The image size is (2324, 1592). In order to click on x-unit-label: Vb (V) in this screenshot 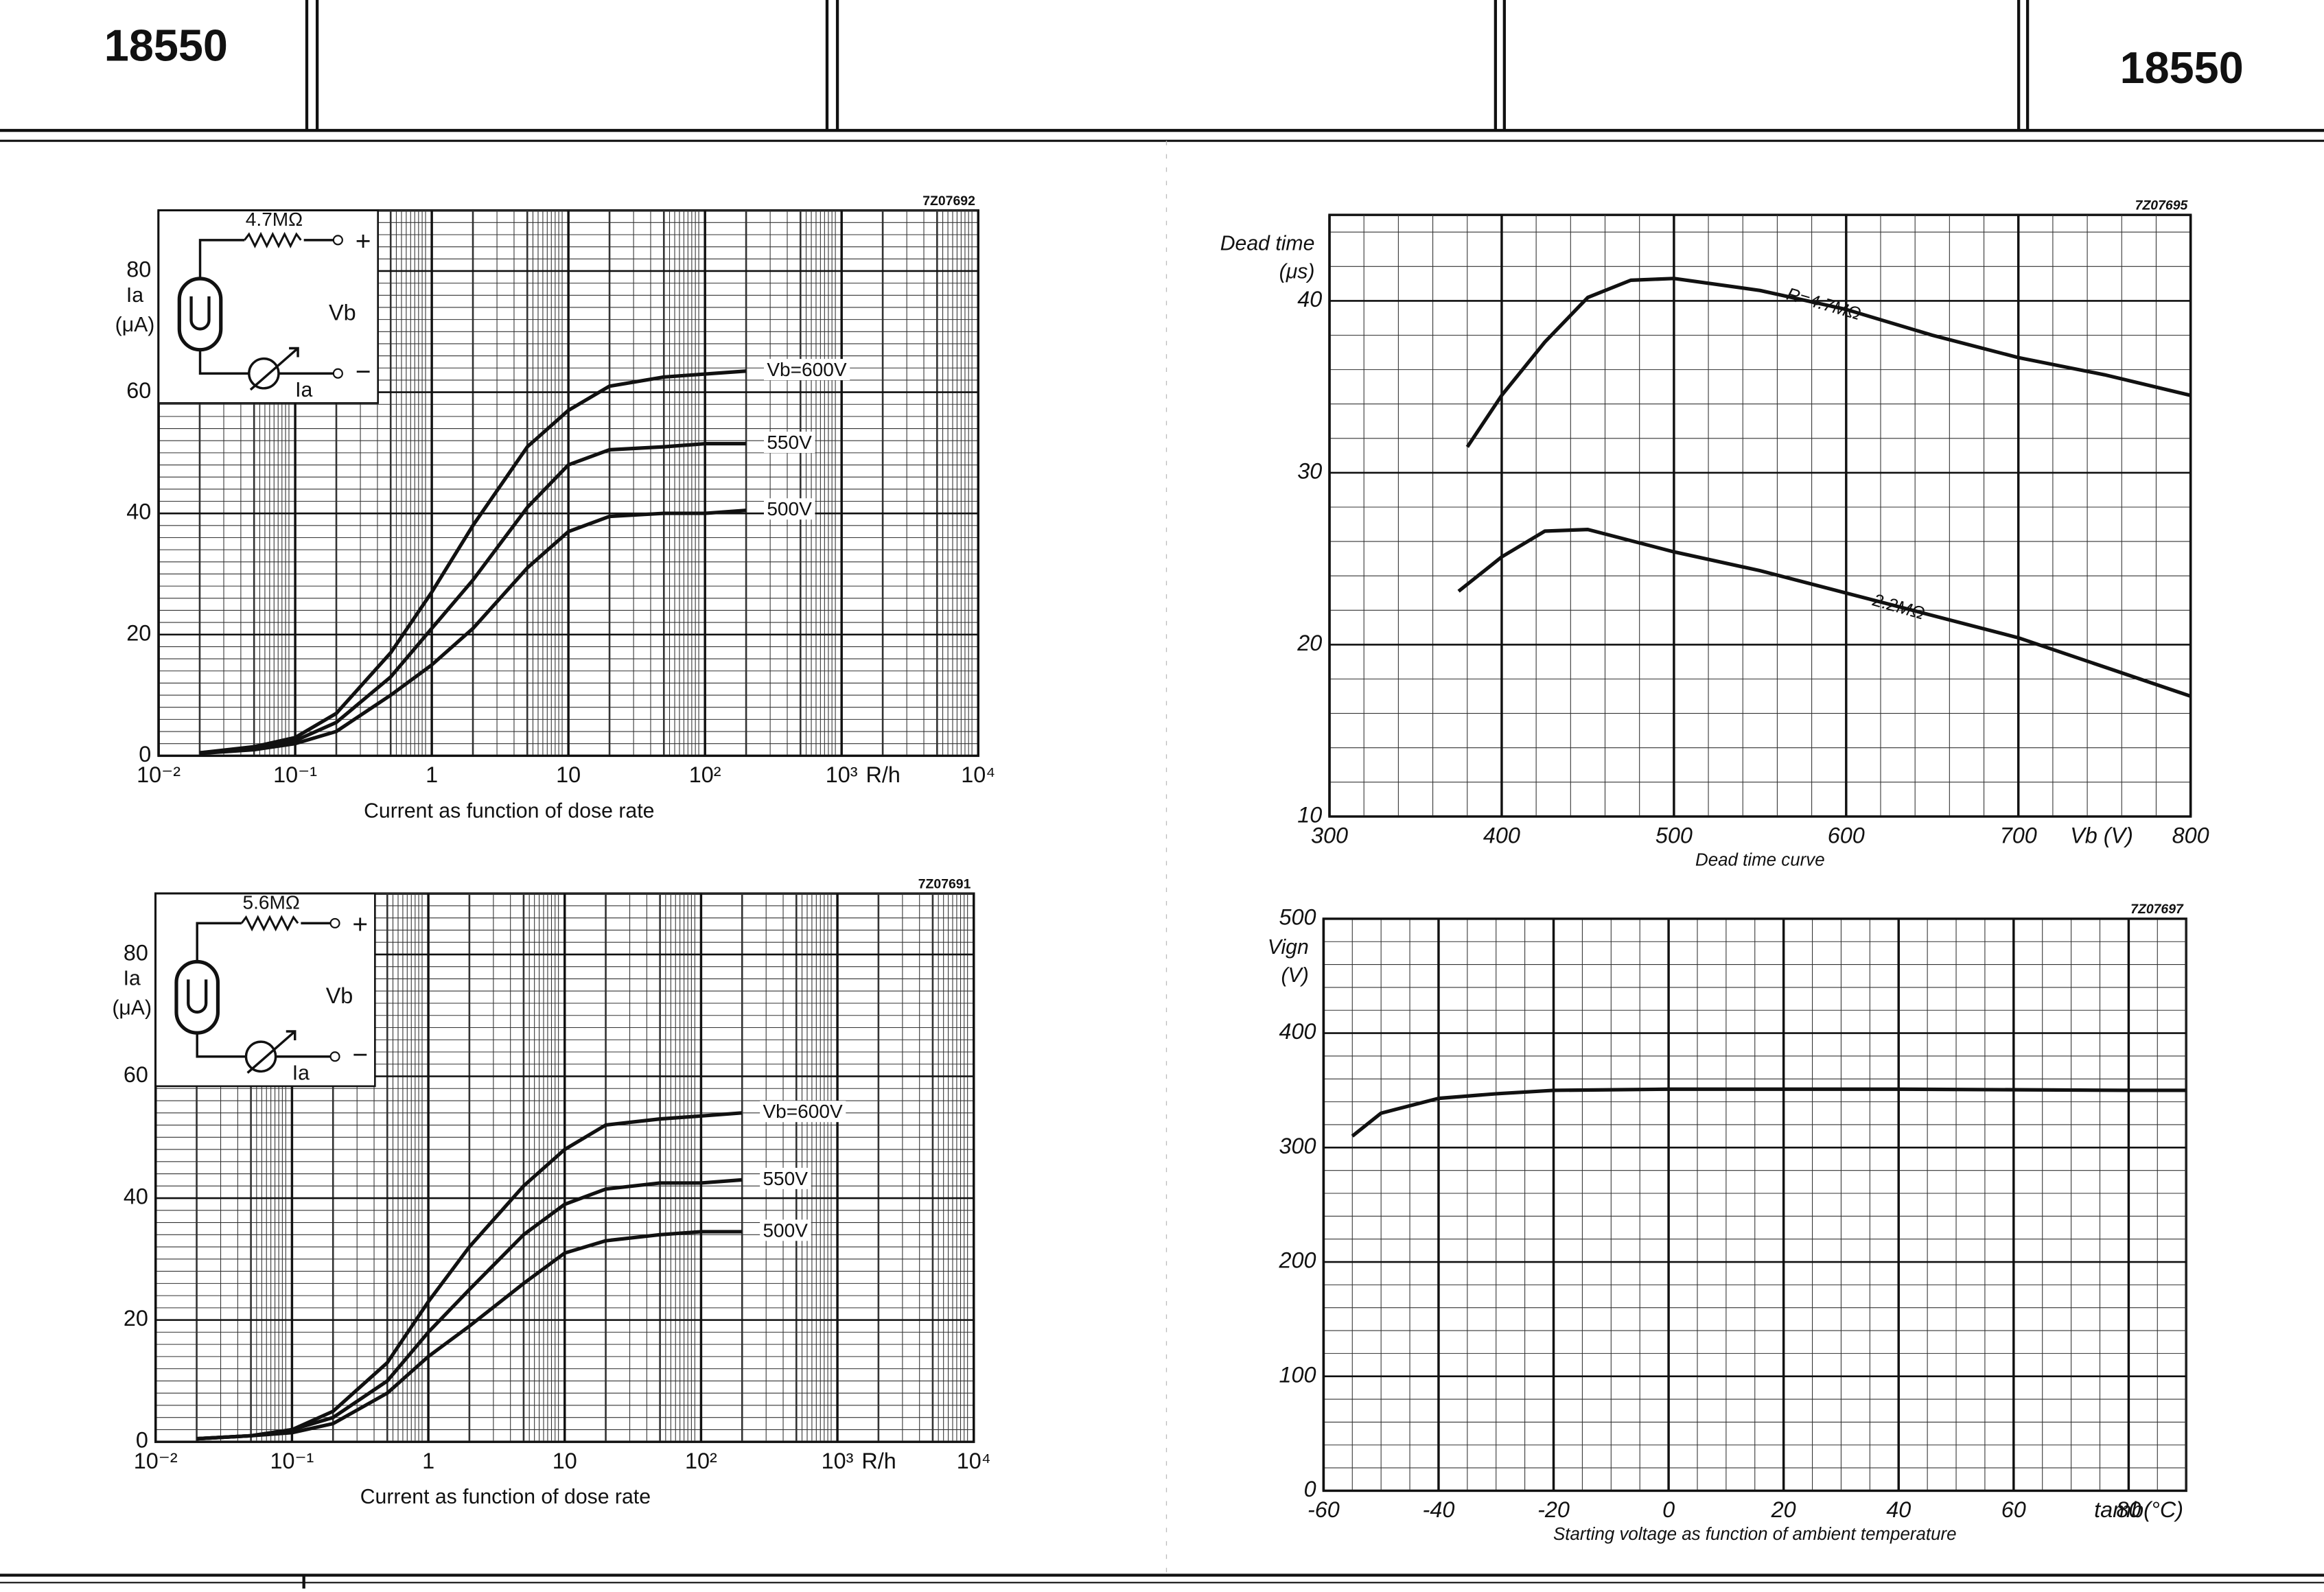, I will do `click(2101, 836)`.